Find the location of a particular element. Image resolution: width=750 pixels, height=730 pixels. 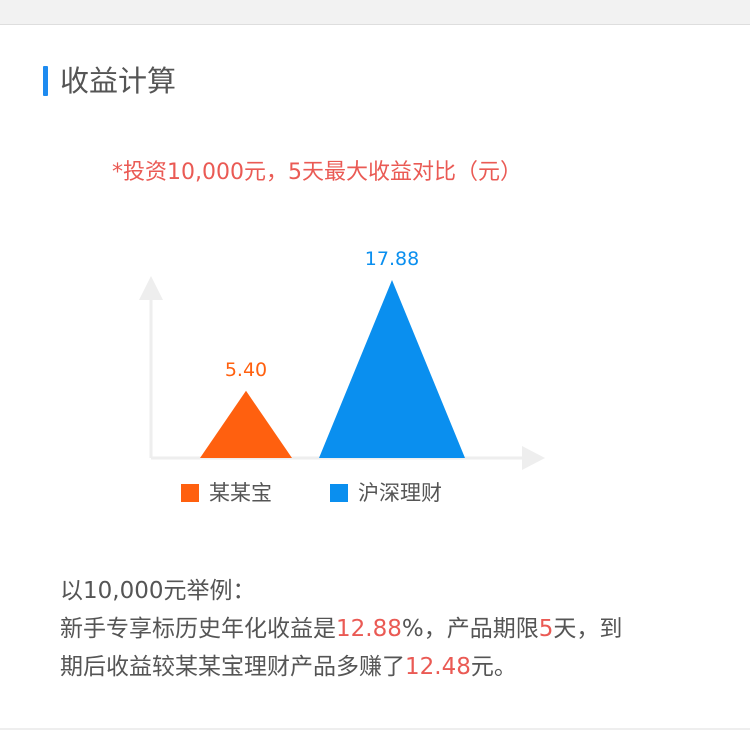

x-axis-arrow is located at coordinates (533, 458).